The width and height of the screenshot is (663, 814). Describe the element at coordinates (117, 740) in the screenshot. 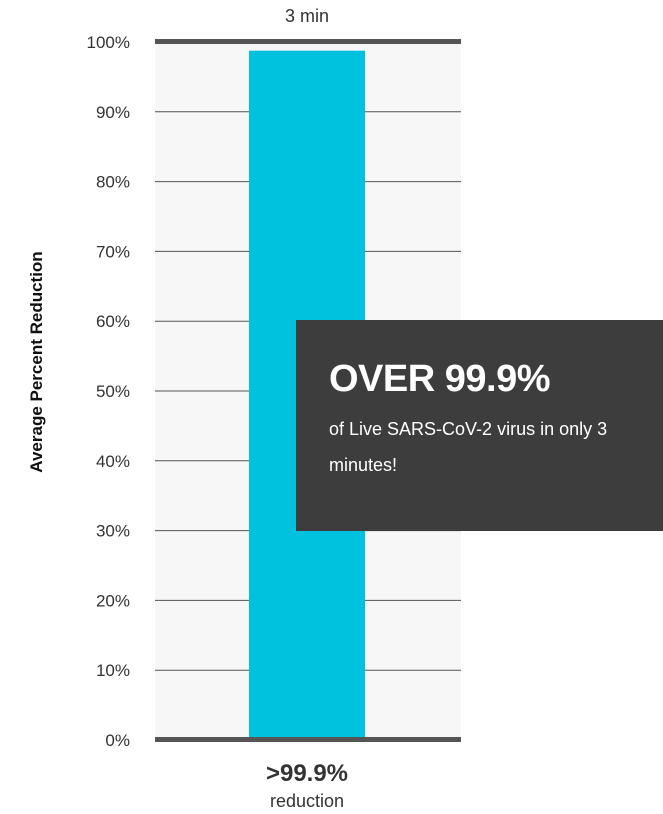

I see `y-tick-label: 0%` at that location.